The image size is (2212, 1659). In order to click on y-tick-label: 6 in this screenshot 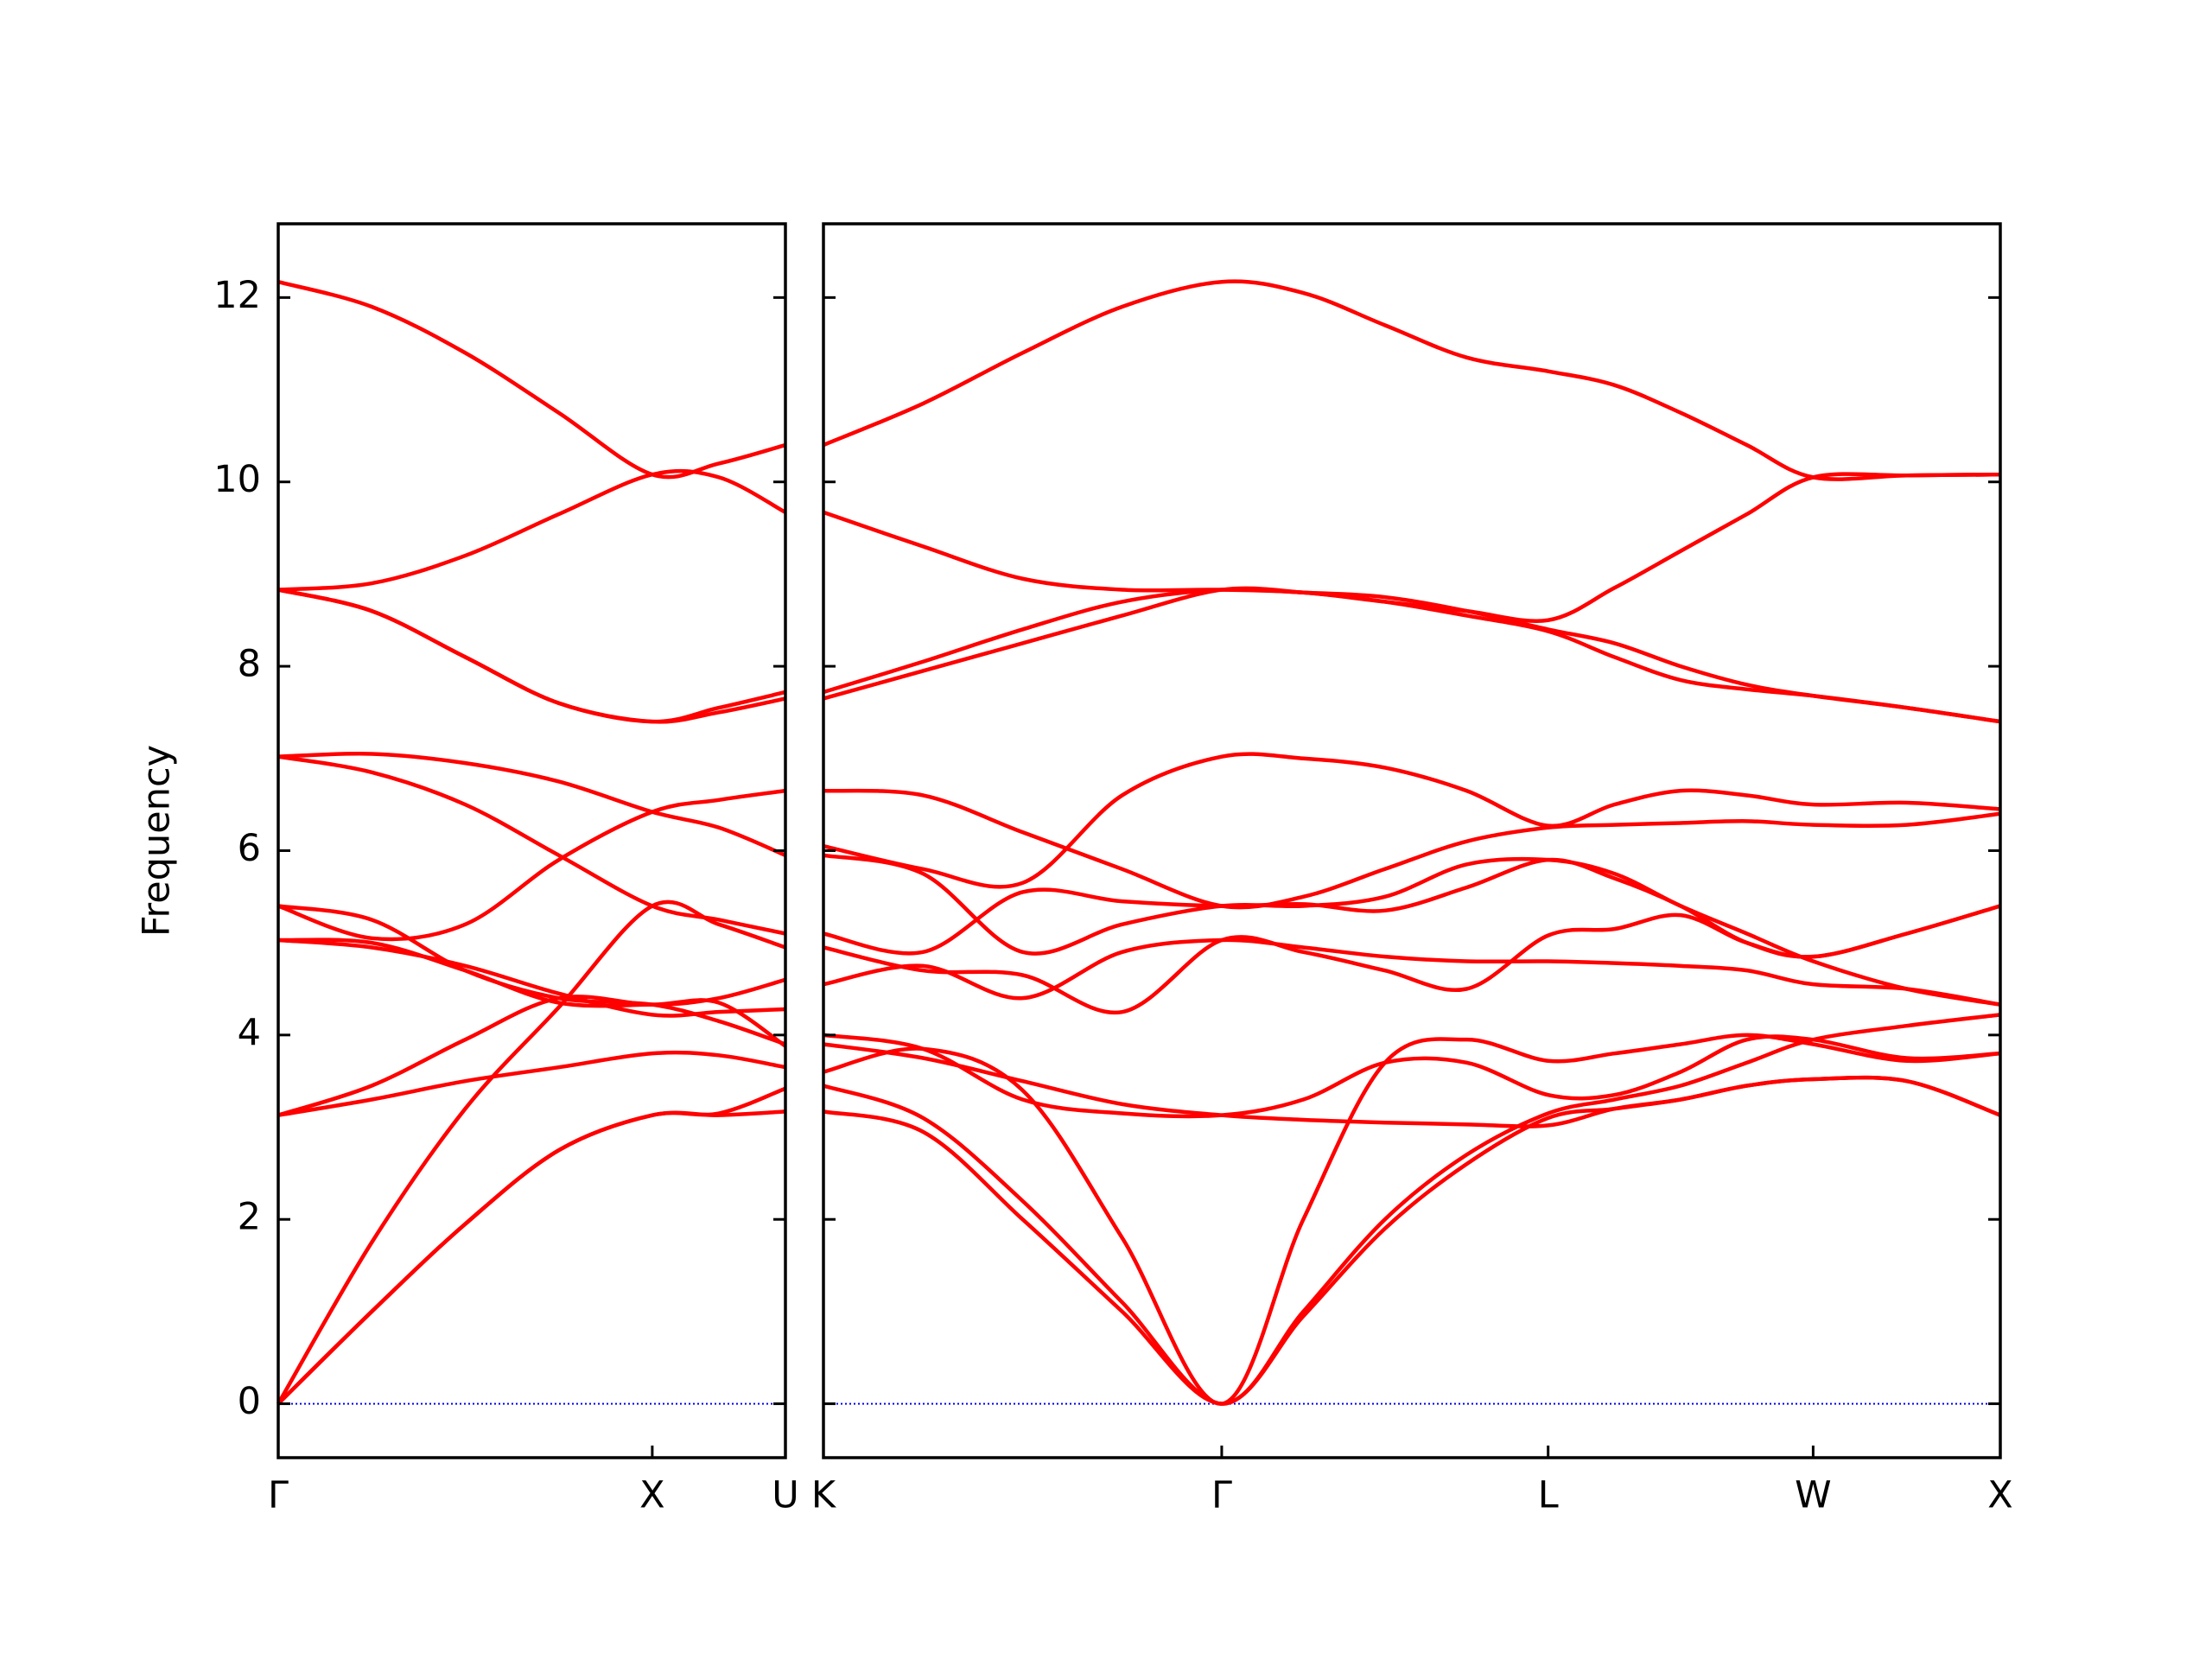, I will do `click(249, 848)`.